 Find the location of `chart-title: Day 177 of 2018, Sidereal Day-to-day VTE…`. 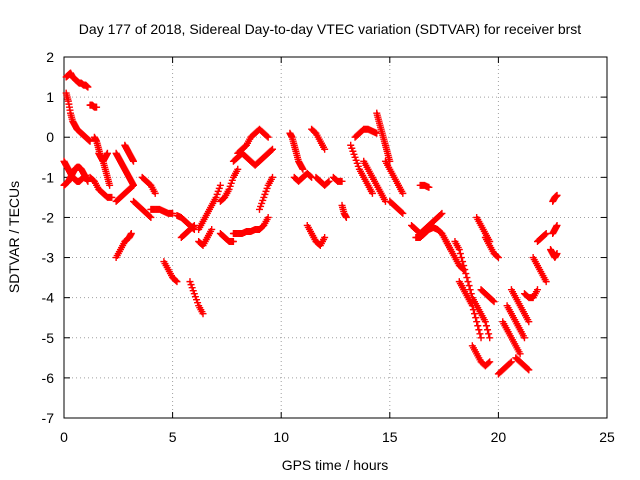

chart-title: Day 177 of 2018, Sidereal Day-to-day VTE… is located at coordinates (330, 29).